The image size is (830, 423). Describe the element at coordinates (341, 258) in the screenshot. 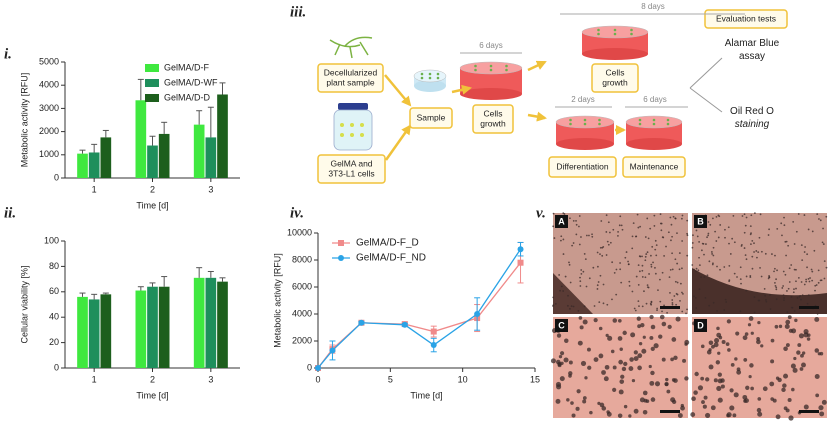

I see `legend-marker` at that location.